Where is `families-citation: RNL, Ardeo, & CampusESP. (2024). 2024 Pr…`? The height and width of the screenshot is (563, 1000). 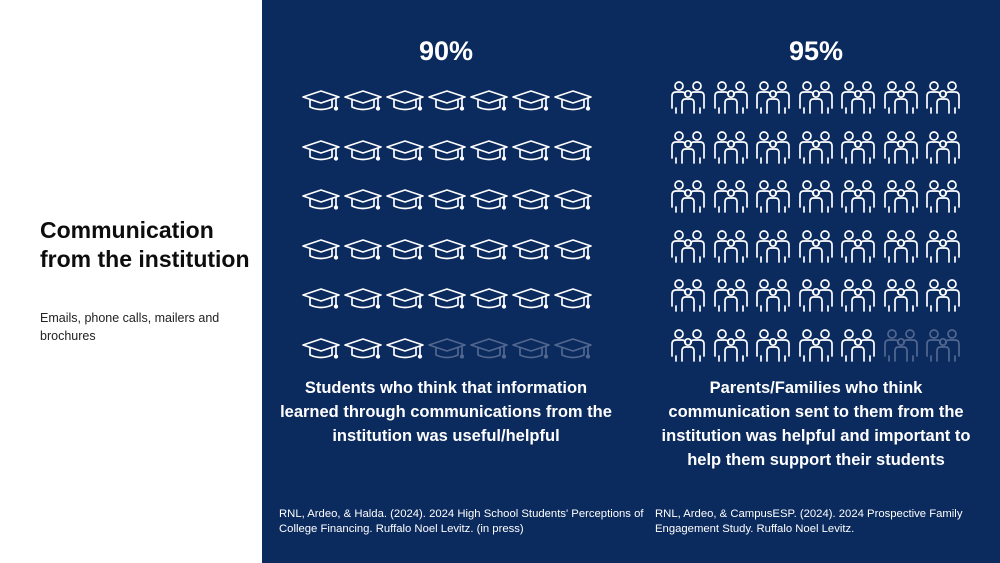
families-citation: RNL, Ardeo, & CampusESP. (2024). 2024 Pr… is located at coordinates (809, 521).